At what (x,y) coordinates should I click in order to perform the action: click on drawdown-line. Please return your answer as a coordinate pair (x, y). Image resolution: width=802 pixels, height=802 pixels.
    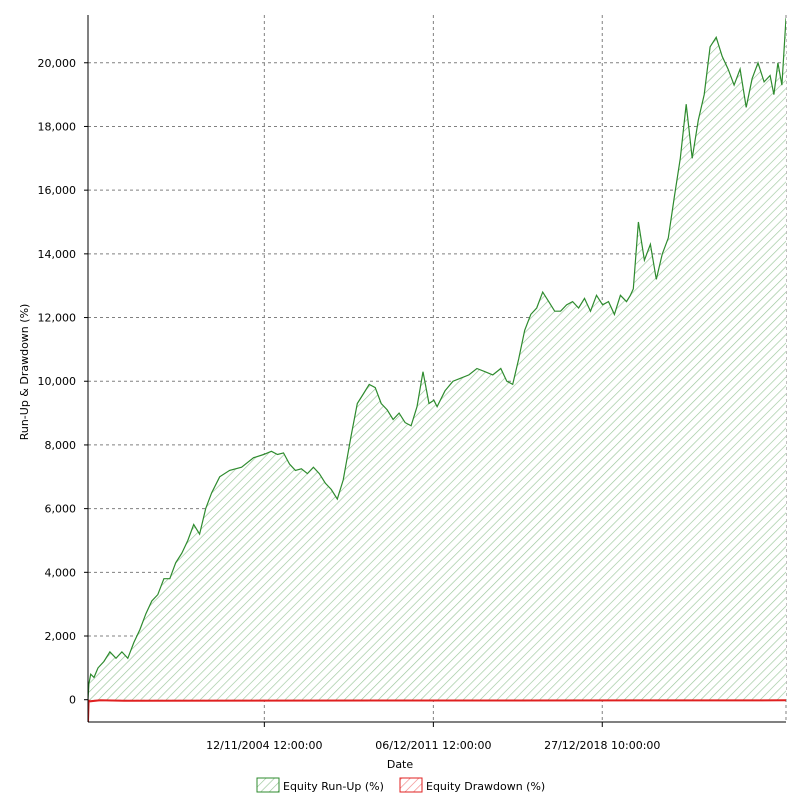
    Looking at the image, I should click on (437, 710).